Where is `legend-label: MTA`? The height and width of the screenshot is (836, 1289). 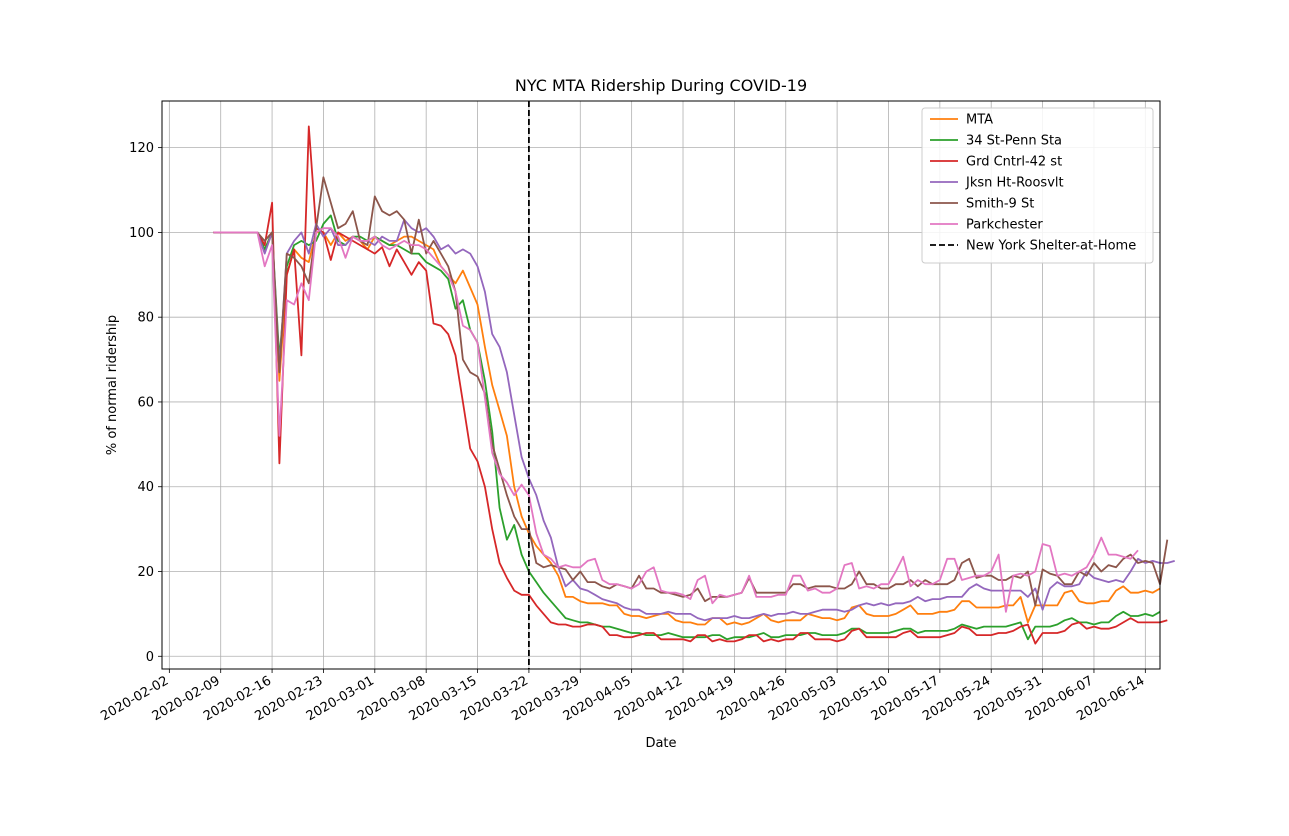 legend-label: MTA is located at coordinates (979, 120).